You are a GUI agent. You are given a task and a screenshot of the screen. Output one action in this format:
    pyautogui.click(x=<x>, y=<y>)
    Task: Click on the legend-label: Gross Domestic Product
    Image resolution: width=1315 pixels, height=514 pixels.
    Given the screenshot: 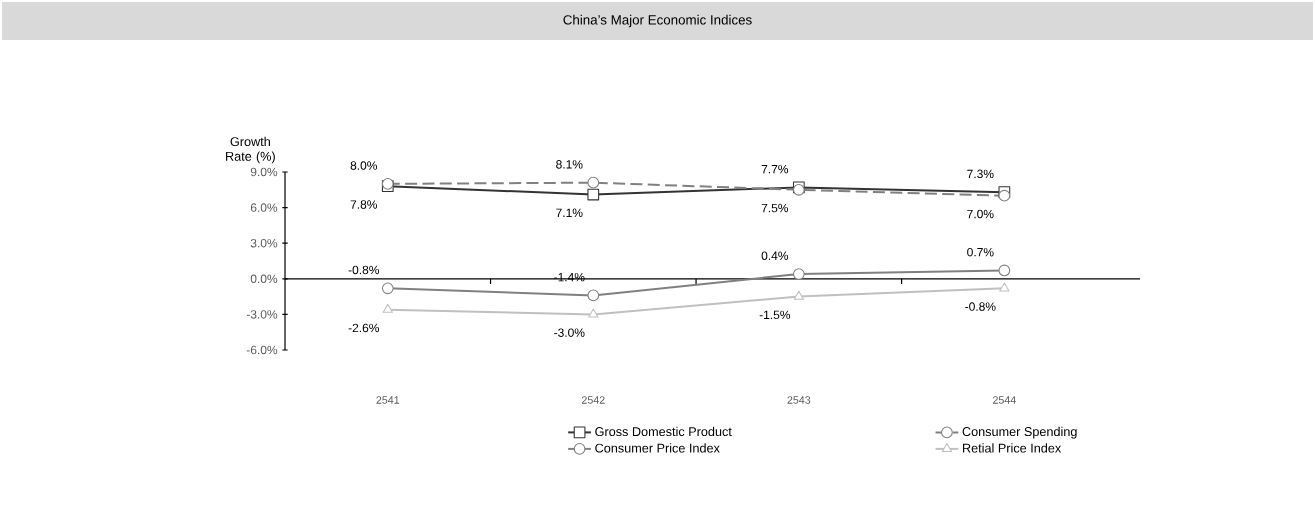 What is the action you would take?
    pyautogui.click(x=663, y=431)
    